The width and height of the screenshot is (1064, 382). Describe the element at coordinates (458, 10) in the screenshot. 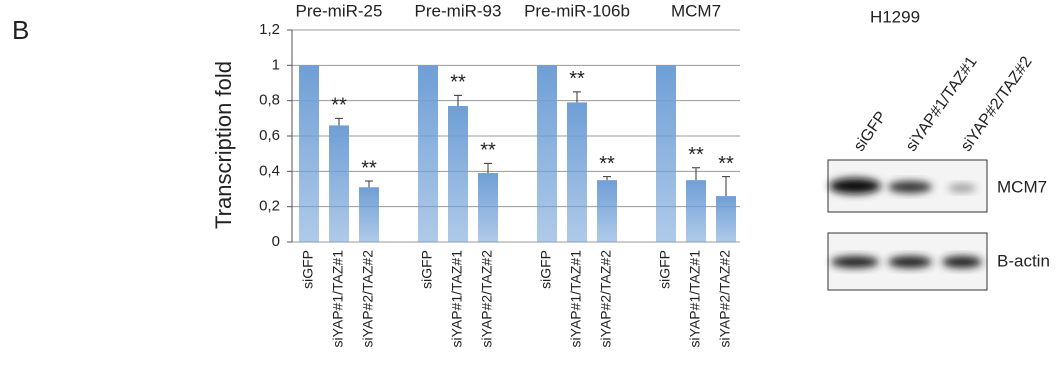

I see `group-title: Pre-miR-93` at that location.